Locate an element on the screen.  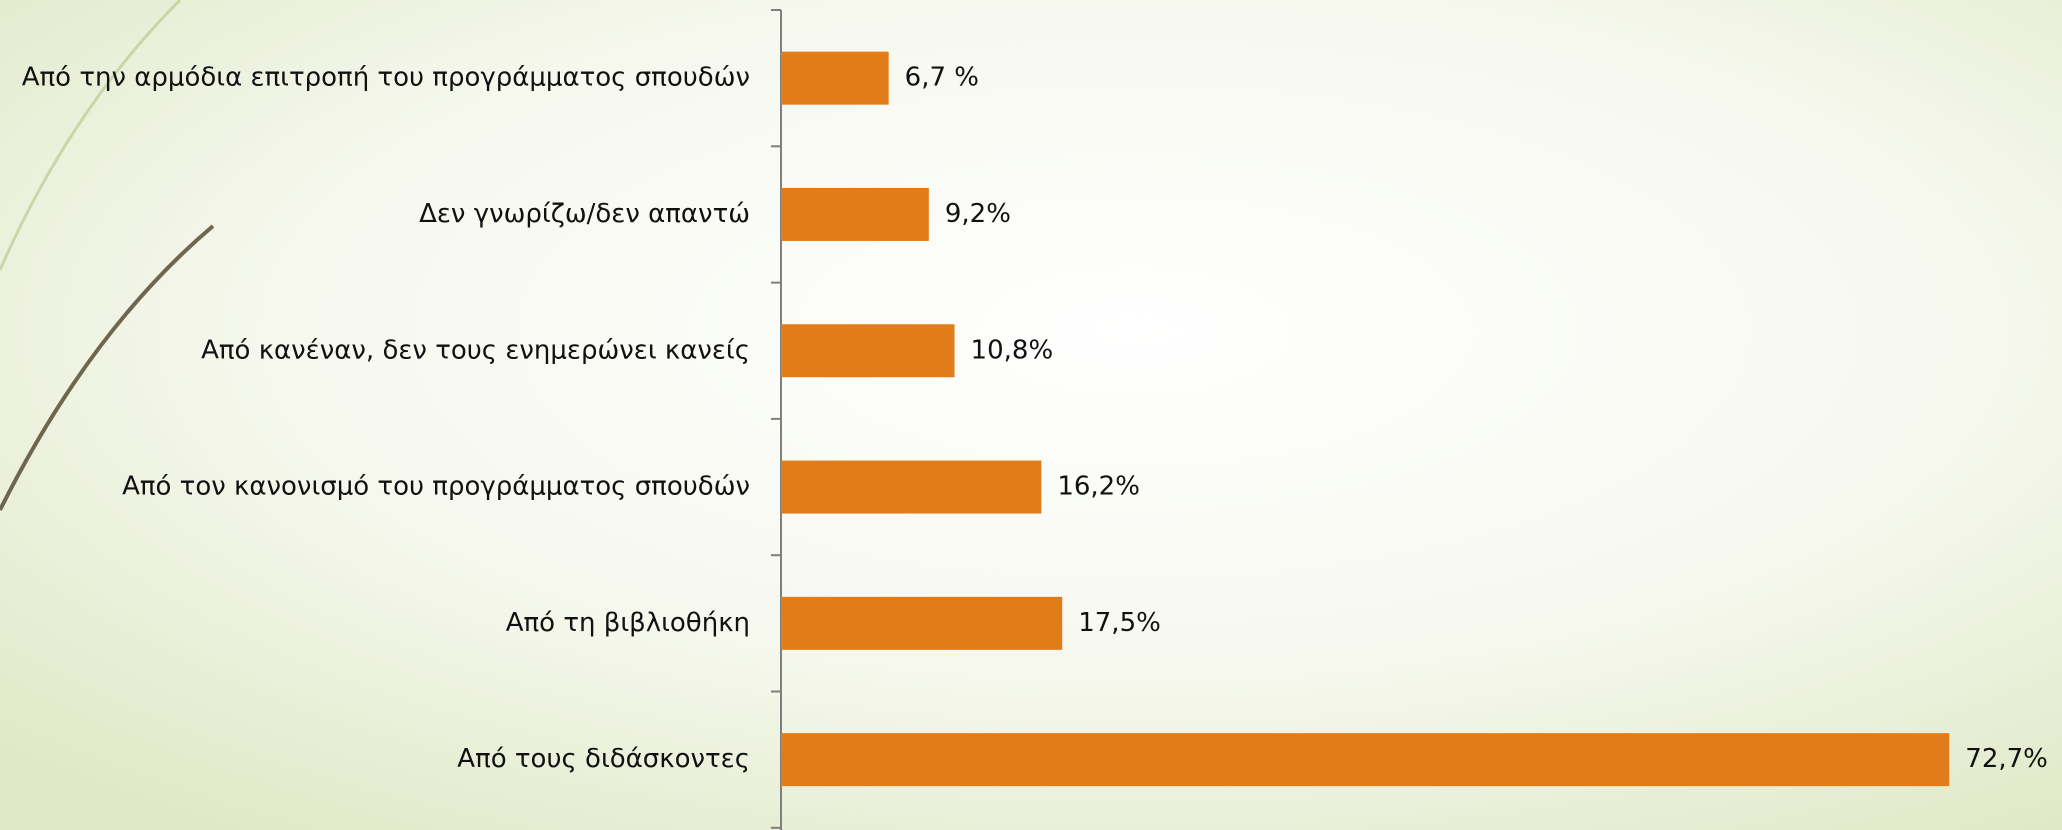
category-label: Από κανέναν, δεν τους ενημερώνει κανείς is located at coordinates (475, 350).